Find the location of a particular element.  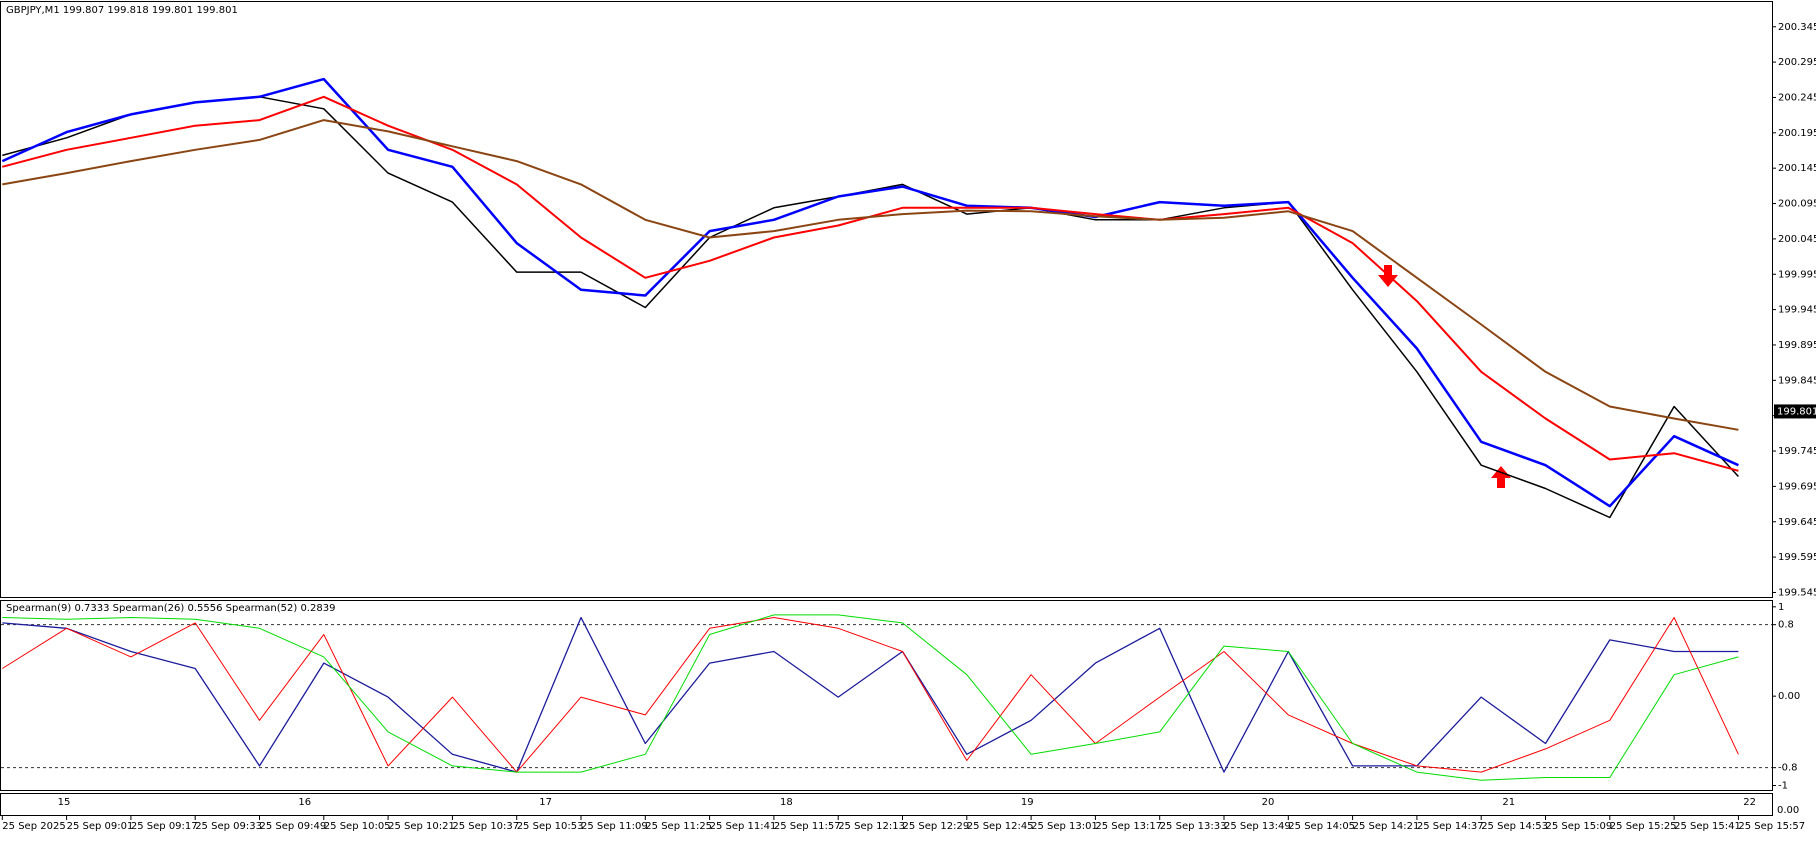

x-tick-label: 25 Sep 14:37 is located at coordinates (1450, 826).